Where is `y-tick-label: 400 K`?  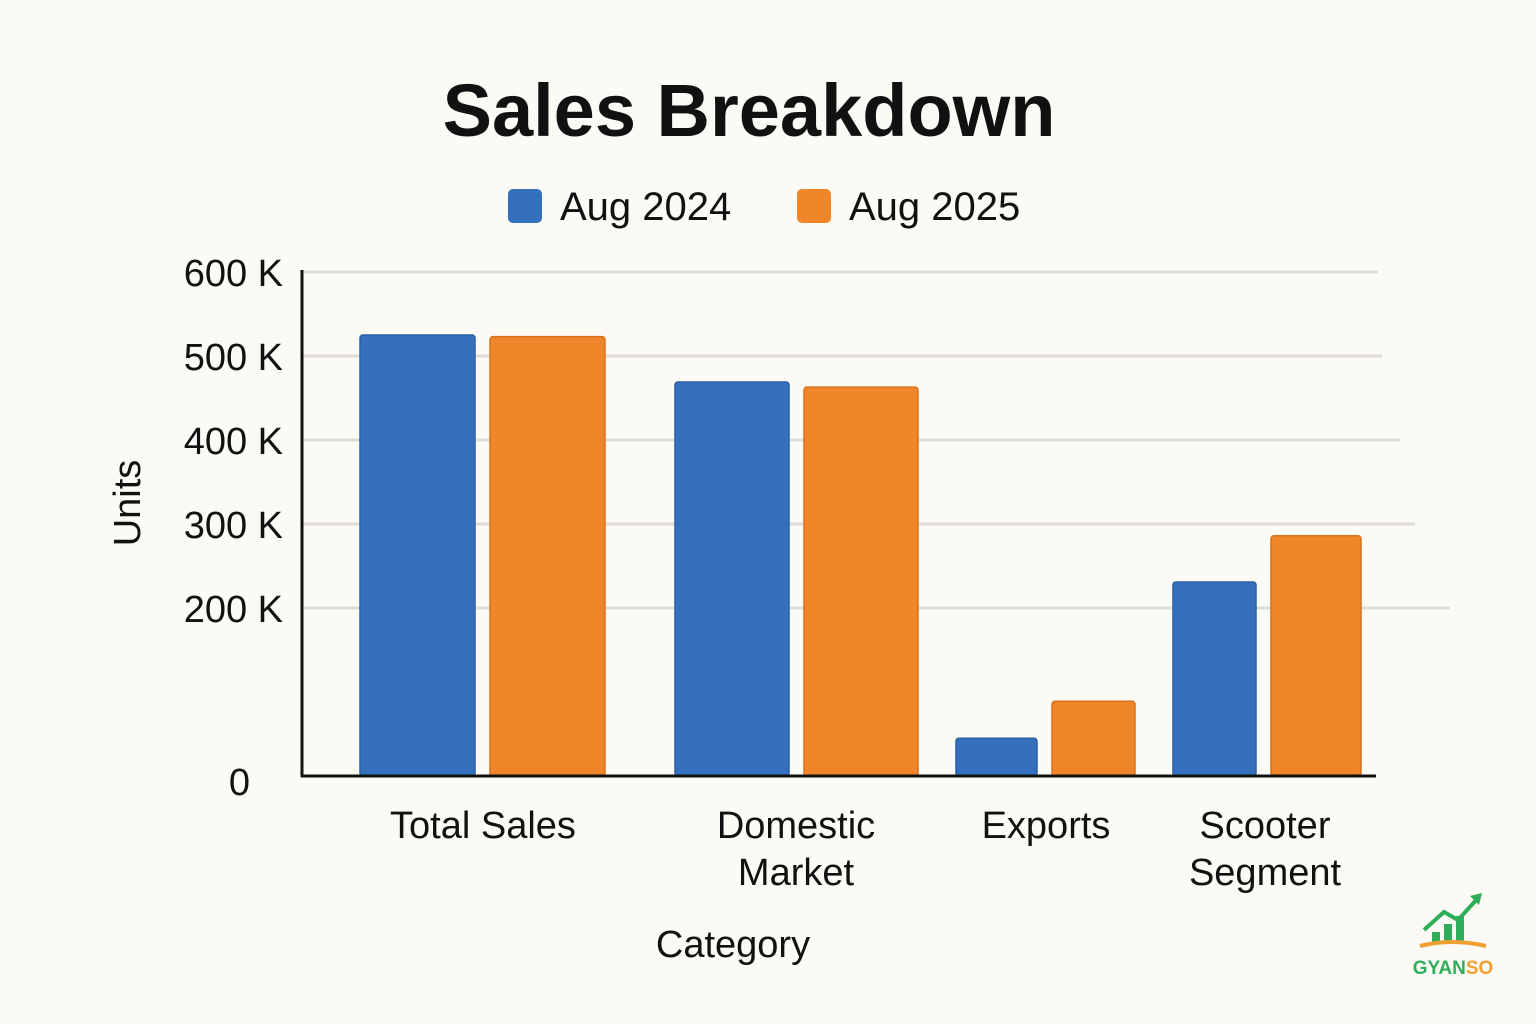 y-tick-label: 400 K is located at coordinates (233, 442).